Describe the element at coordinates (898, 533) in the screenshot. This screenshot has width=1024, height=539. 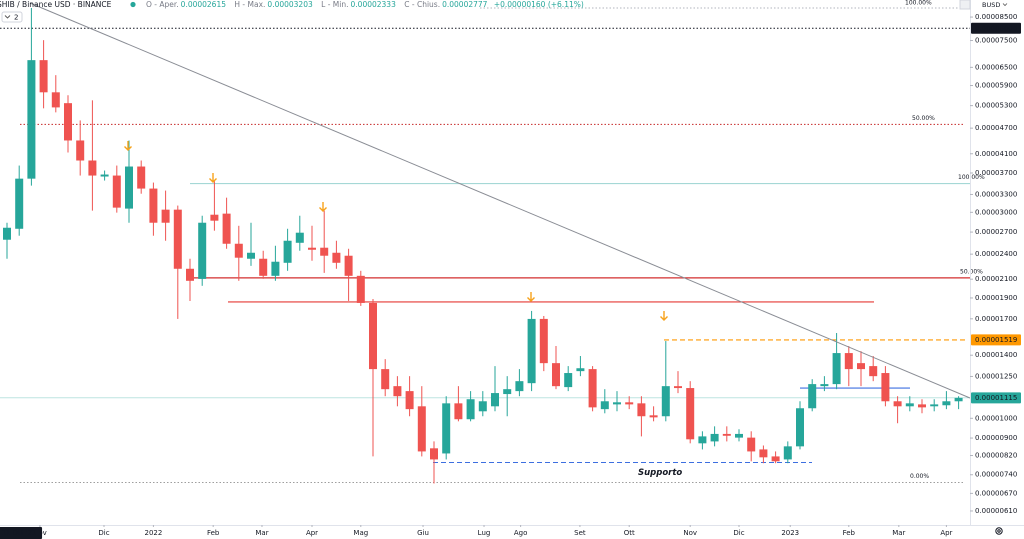
I see `x-tick-label: Mar` at that location.